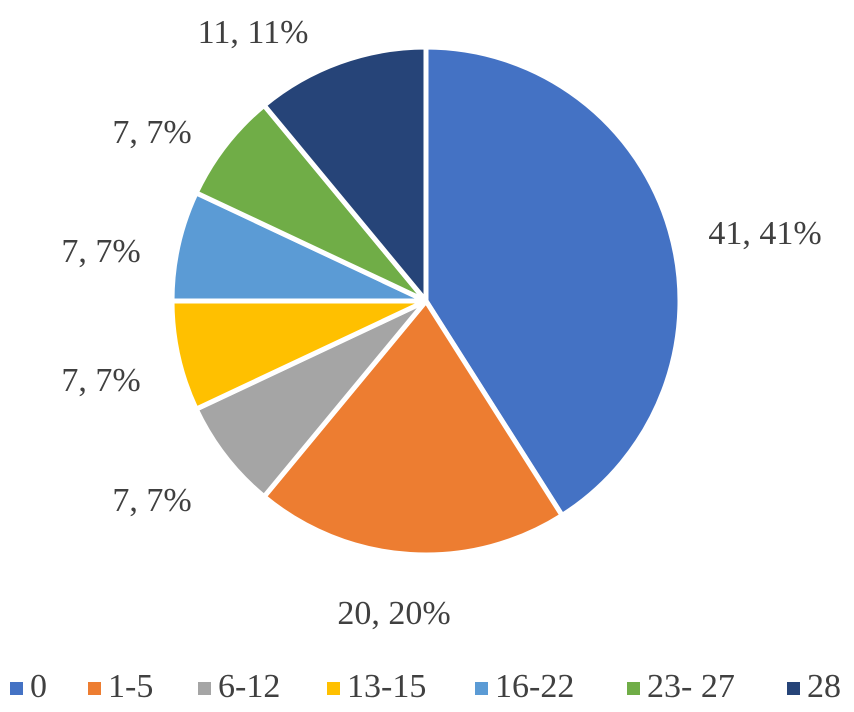 Image resolution: width=854 pixels, height=712 pixels. What do you see at coordinates (824, 686) in the screenshot?
I see `legend-label: 28` at bounding box center [824, 686].